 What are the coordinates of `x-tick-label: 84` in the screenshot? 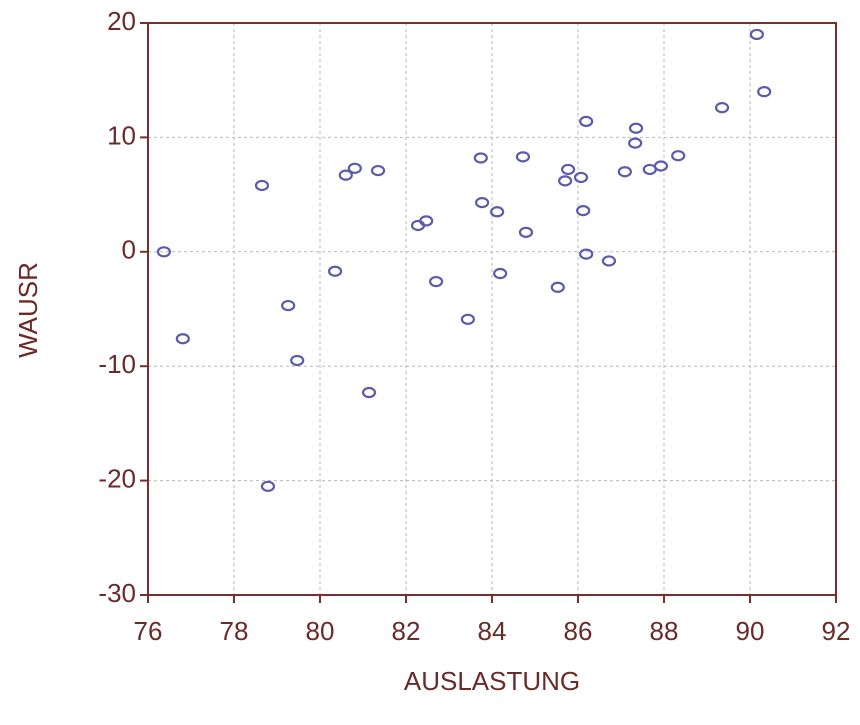 It's located at (492, 631).